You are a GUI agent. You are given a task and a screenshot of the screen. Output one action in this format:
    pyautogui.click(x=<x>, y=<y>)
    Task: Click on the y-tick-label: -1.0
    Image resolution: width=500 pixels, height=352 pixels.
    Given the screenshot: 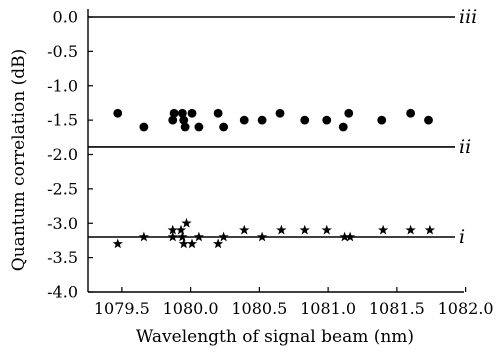 What is the action you would take?
    pyautogui.click(x=62, y=85)
    